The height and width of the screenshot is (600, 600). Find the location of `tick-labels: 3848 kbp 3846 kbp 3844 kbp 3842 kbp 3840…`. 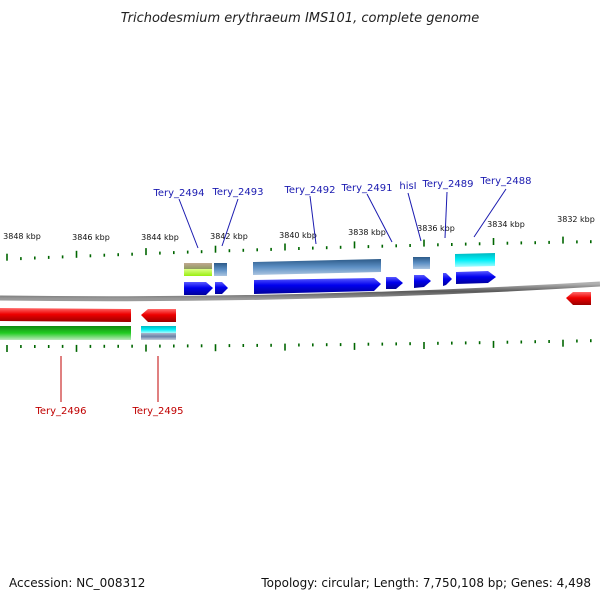

tick-labels: 3848 kbp 3846 kbp 3844 kbp 3842 kbp 3840… is located at coordinates (299, 228).